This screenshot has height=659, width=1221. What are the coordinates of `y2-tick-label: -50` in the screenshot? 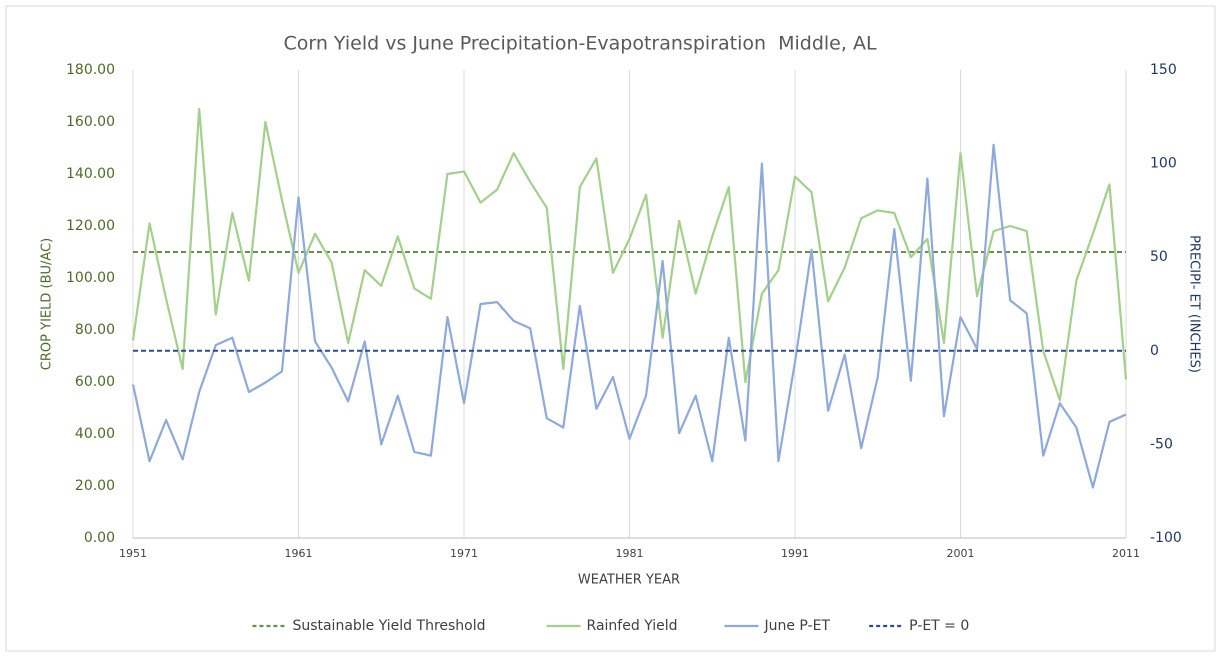 It's located at (1161, 444).